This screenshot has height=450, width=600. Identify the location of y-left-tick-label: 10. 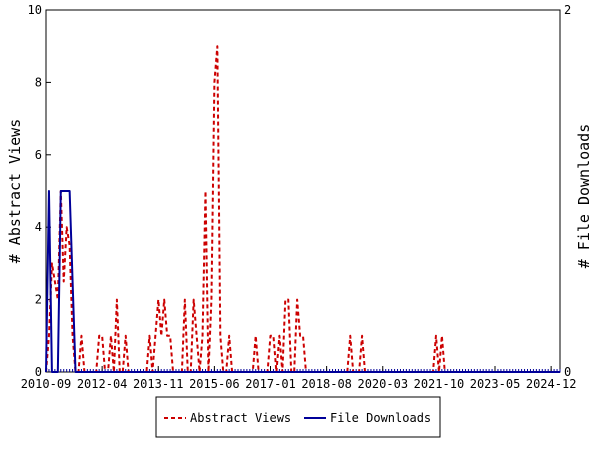
(35, 10).